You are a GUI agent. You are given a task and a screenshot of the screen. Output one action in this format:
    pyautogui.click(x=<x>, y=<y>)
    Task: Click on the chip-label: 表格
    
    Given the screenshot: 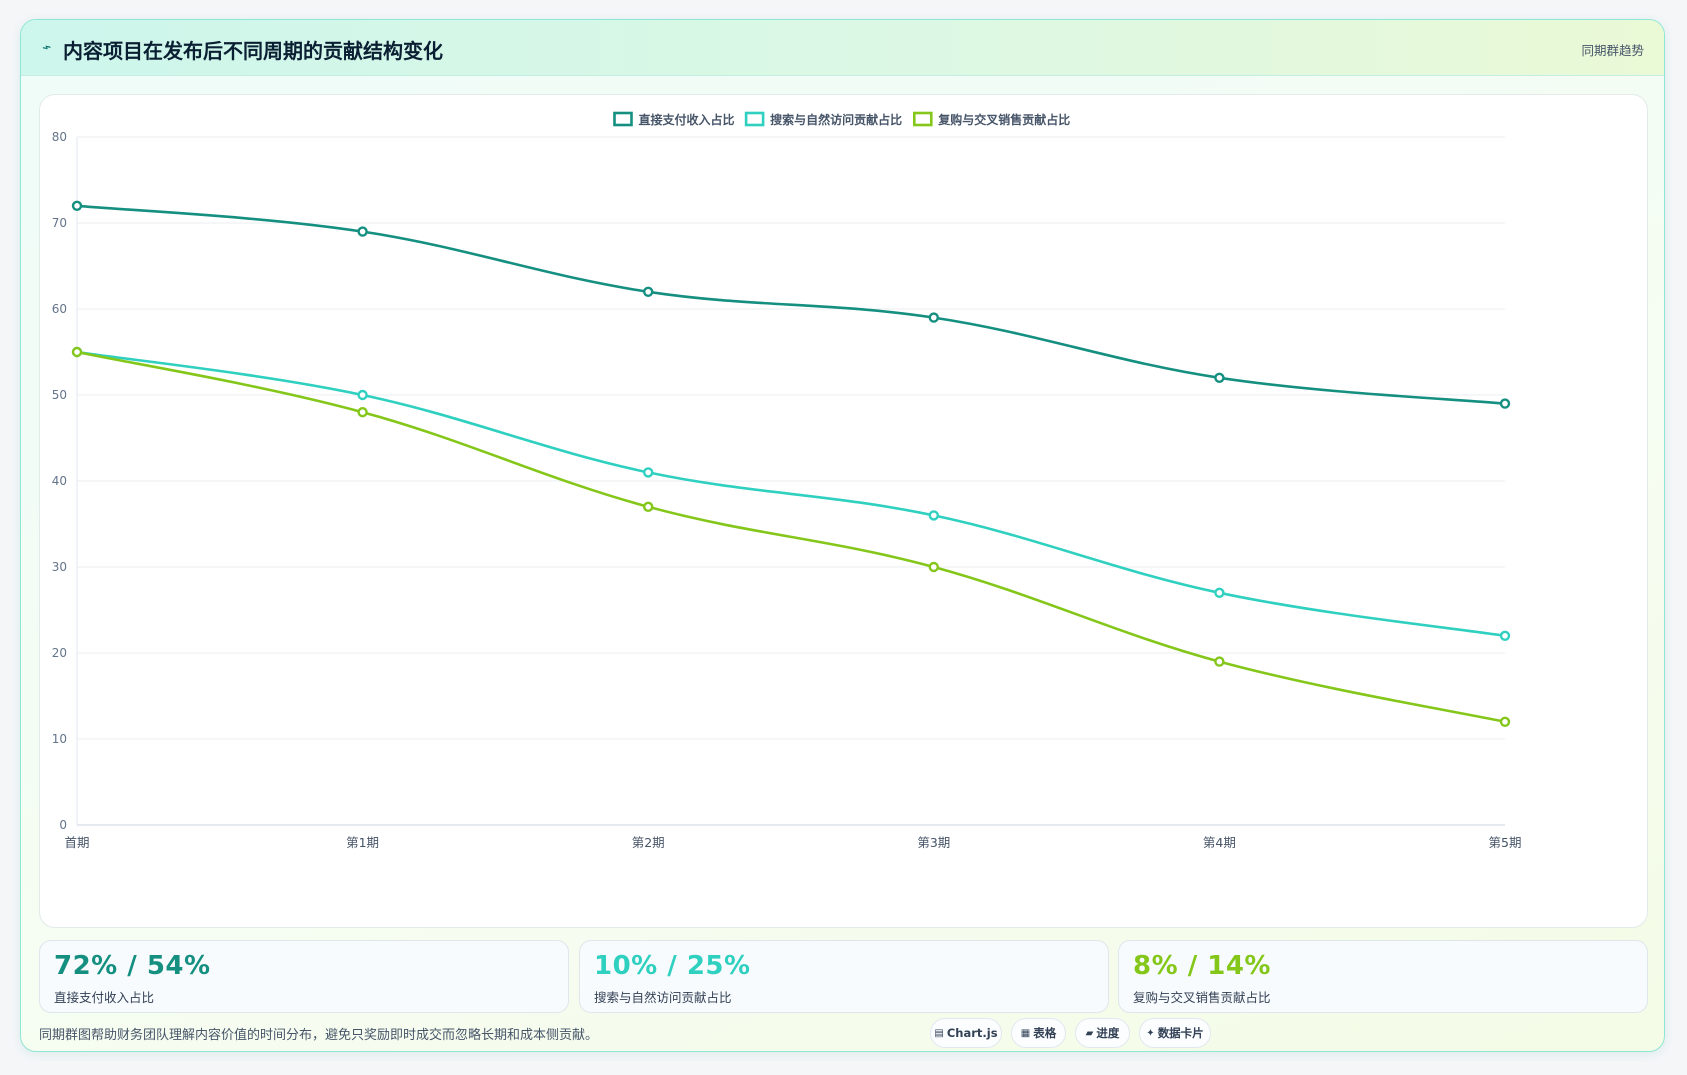 What is the action you would take?
    pyautogui.click(x=1045, y=1033)
    